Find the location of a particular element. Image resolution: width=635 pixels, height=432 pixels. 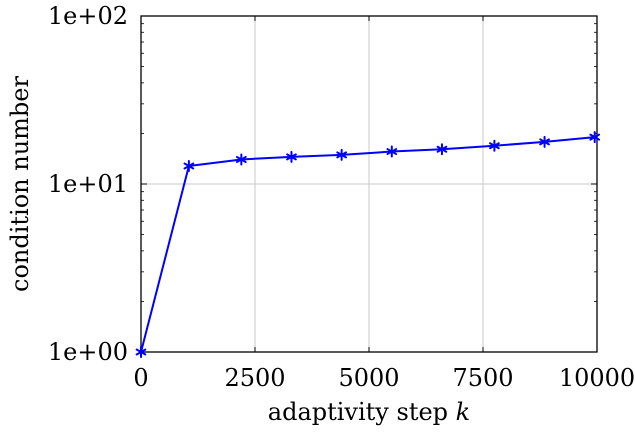

y-axis-label: condition number is located at coordinates (20, 183).